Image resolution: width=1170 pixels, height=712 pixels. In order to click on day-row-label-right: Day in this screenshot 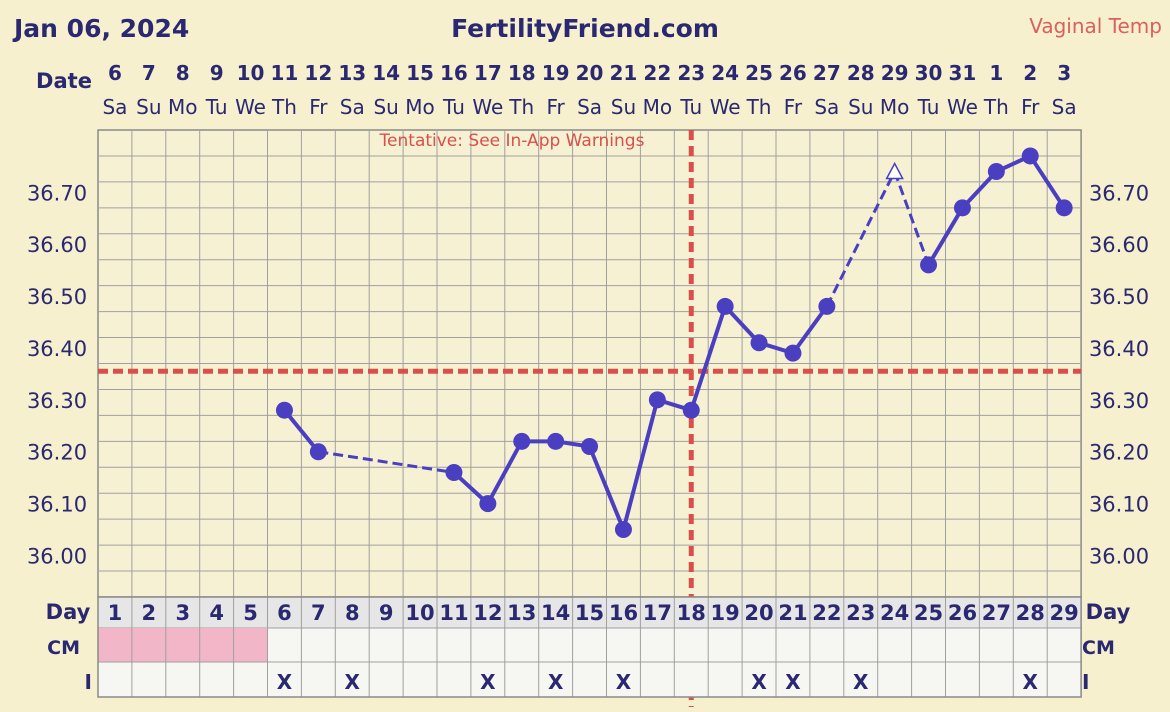, I will do `click(1108, 612)`.